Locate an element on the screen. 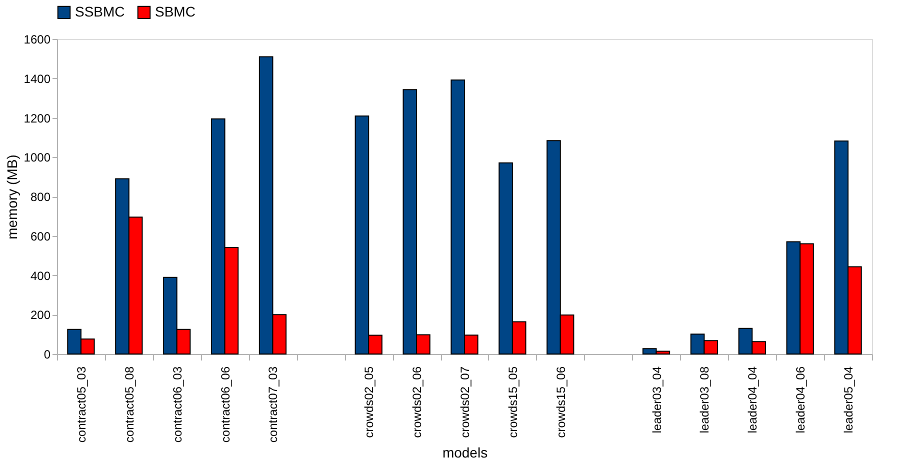 The height and width of the screenshot is (475, 903). x-tick-label: crowds02_06 is located at coordinates (417, 402).